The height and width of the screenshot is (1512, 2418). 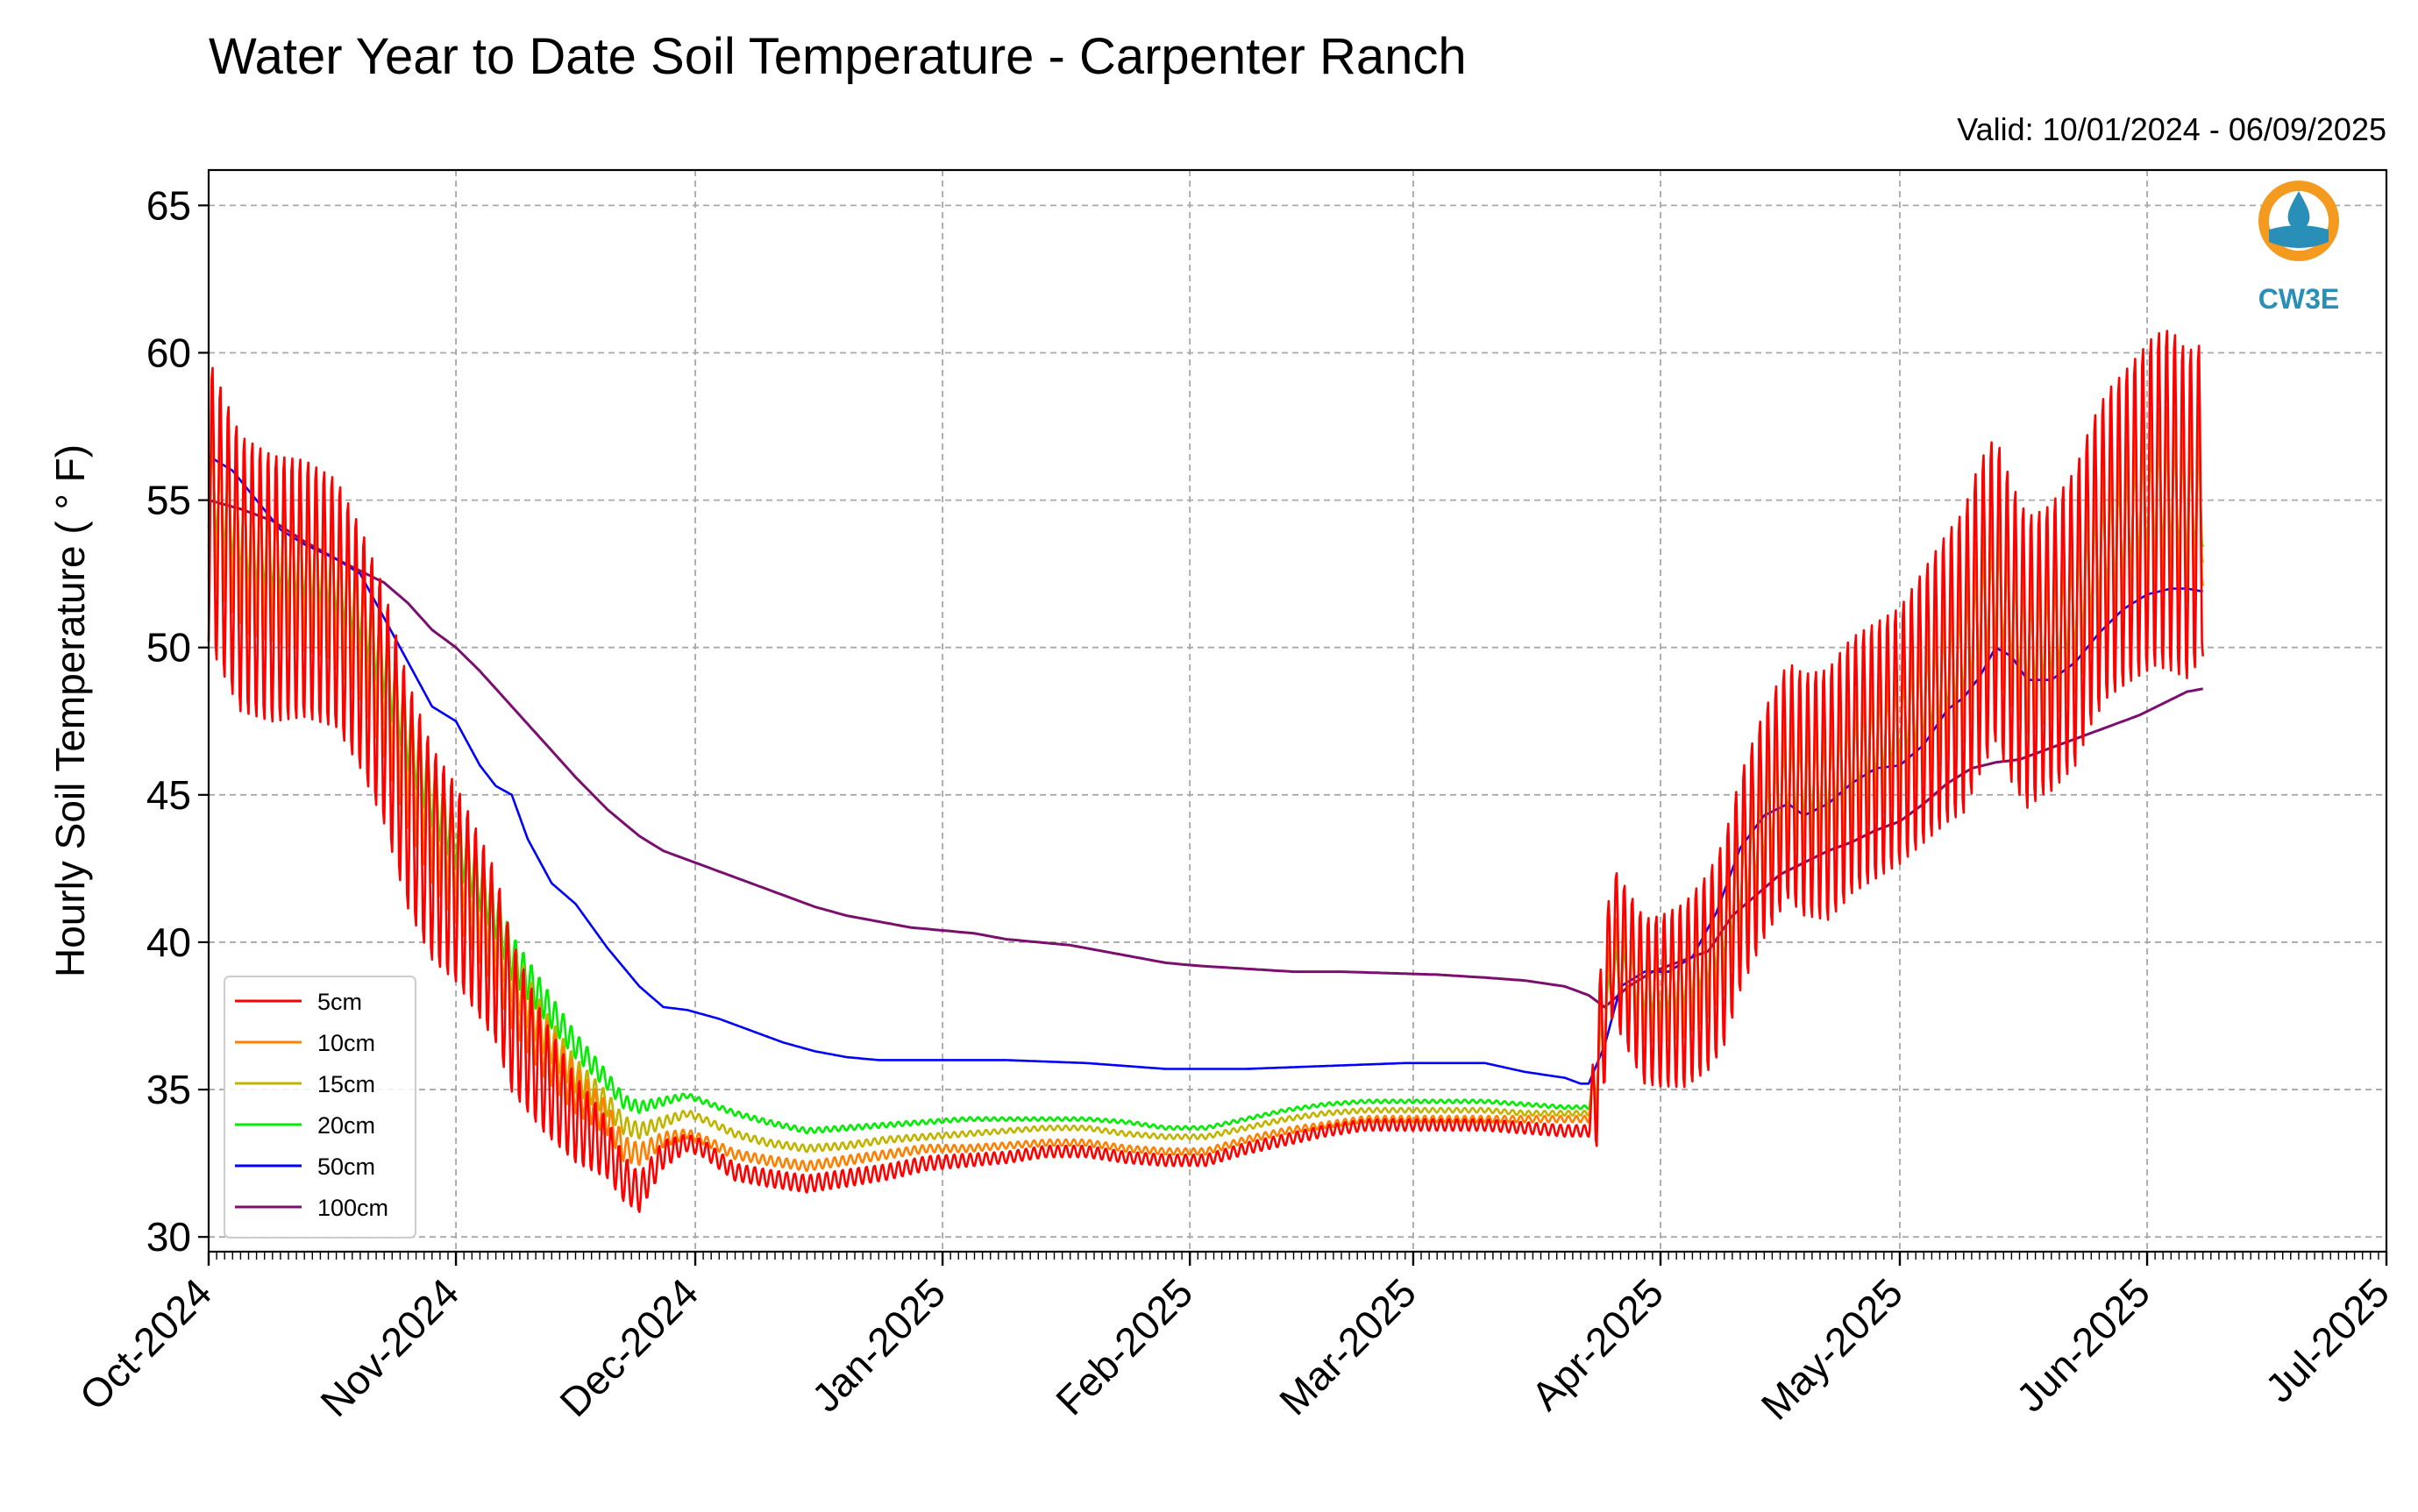 What do you see at coordinates (320, 1107) in the screenshot?
I see `legend: 5cm 10cm 15cm 20cm 50cm 100cm` at bounding box center [320, 1107].